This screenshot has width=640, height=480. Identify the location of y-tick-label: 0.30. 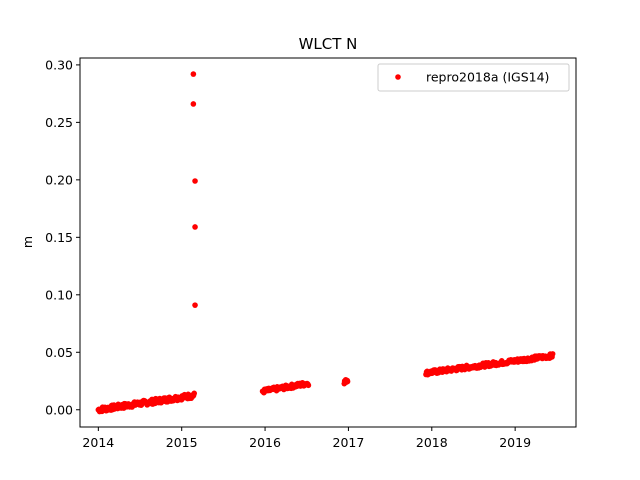
(59, 64).